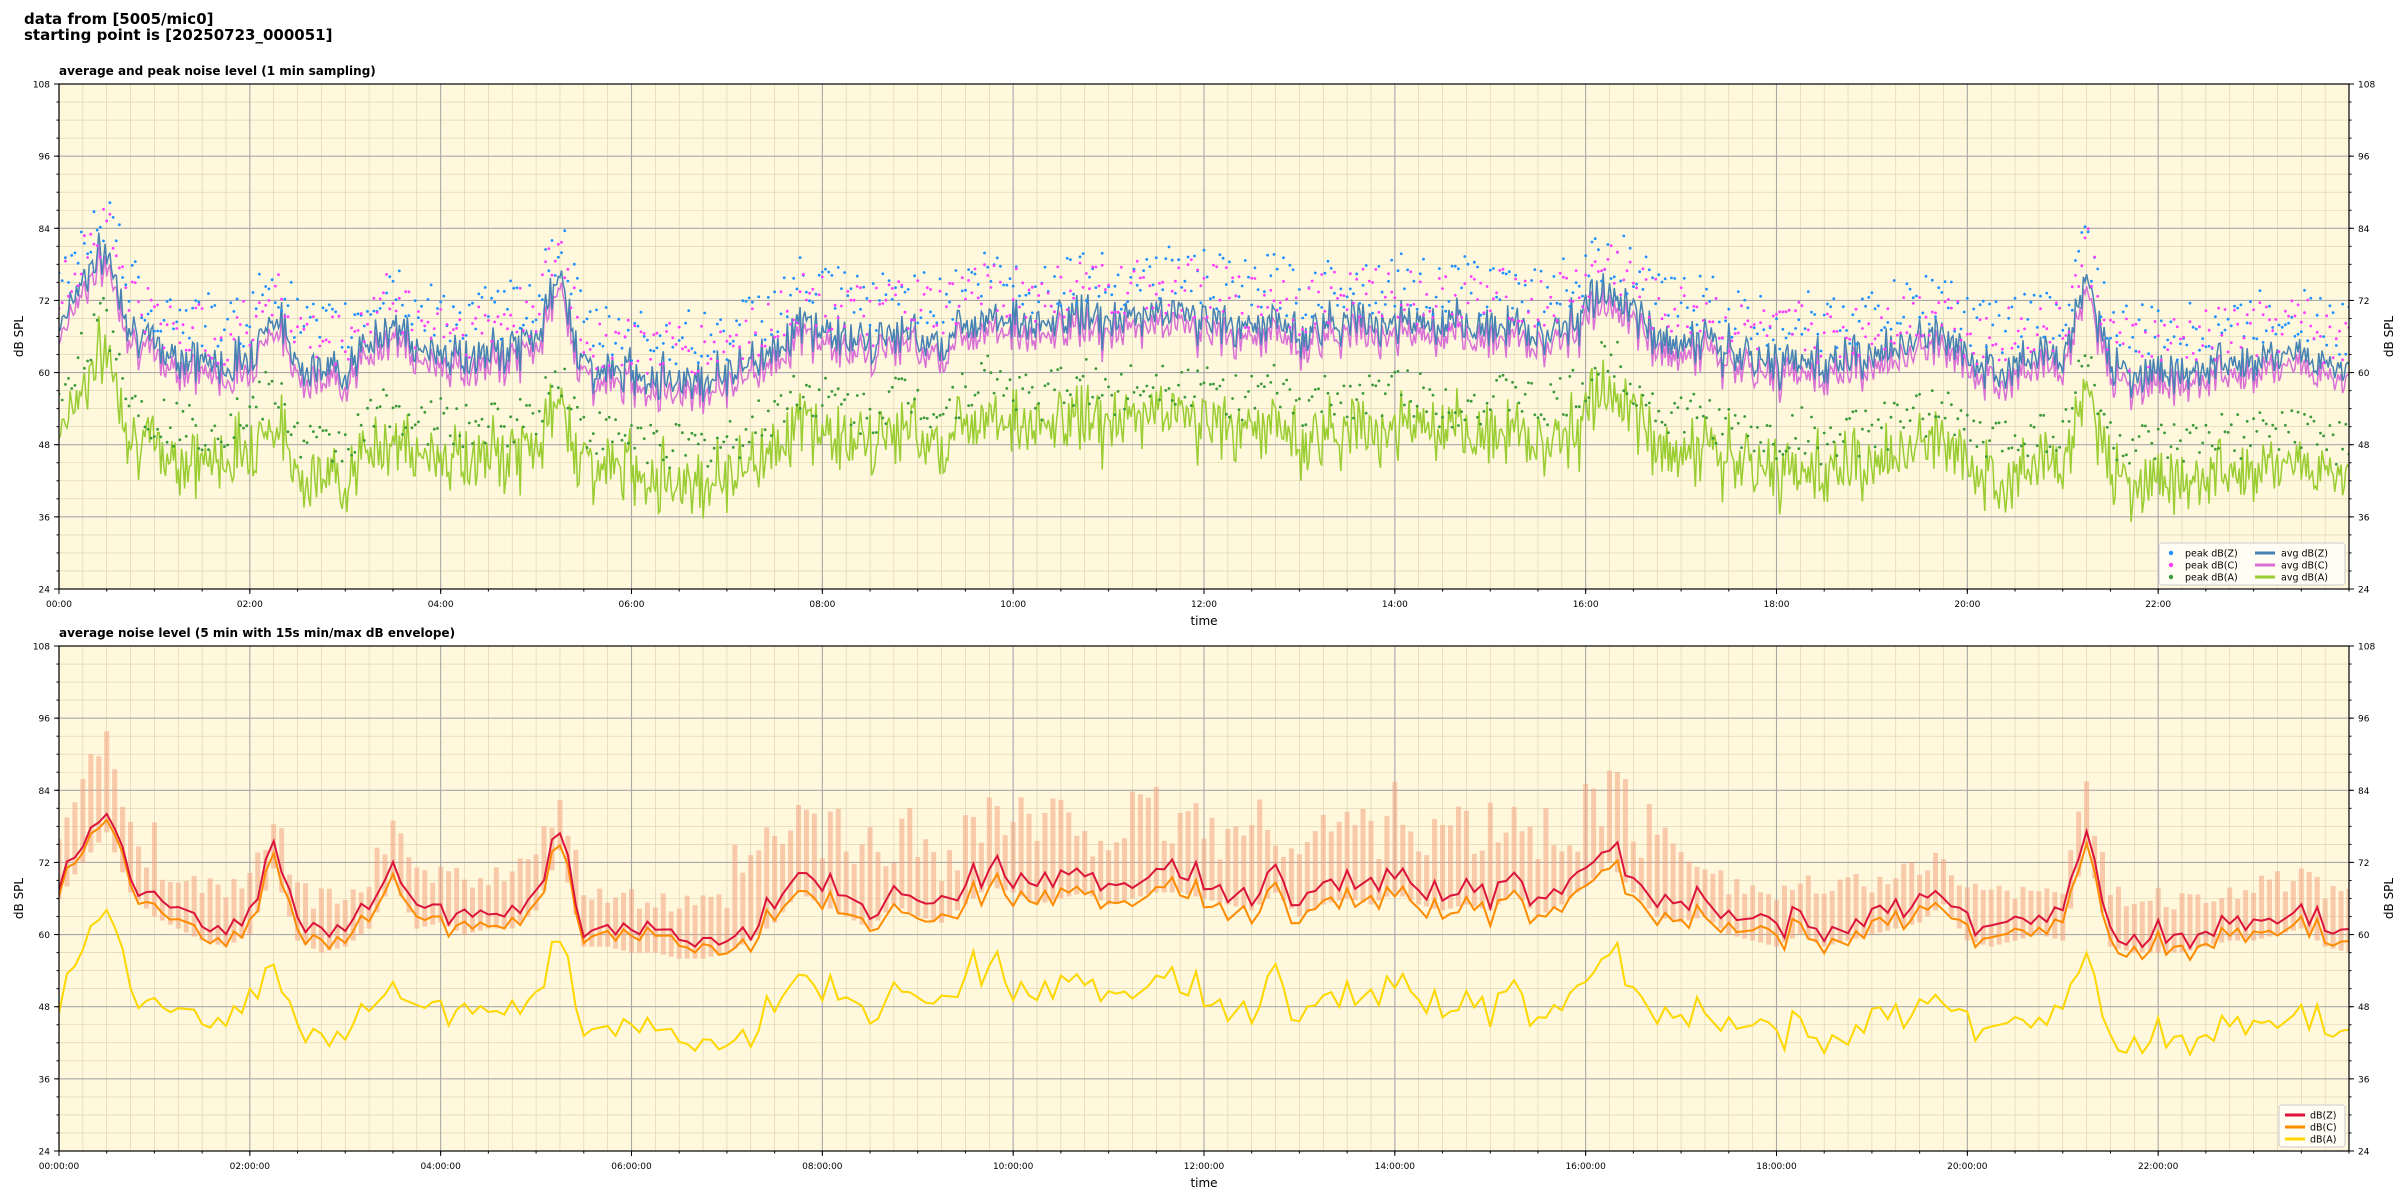  I want to click on legend-label: avg dB(A), so click(2304, 578).